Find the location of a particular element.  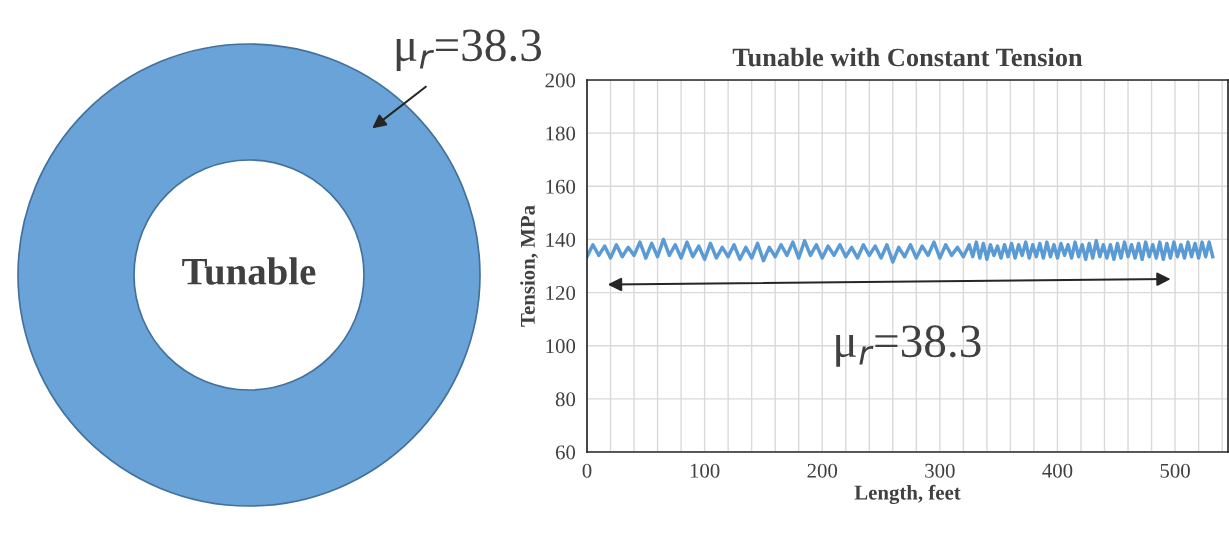

y-tick-label: 160 is located at coordinates (561, 186).